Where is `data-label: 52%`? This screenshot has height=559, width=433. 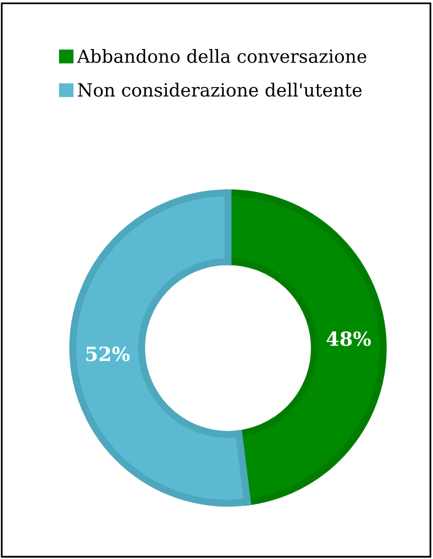
data-label: 52% is located at coordinates (108, 354).